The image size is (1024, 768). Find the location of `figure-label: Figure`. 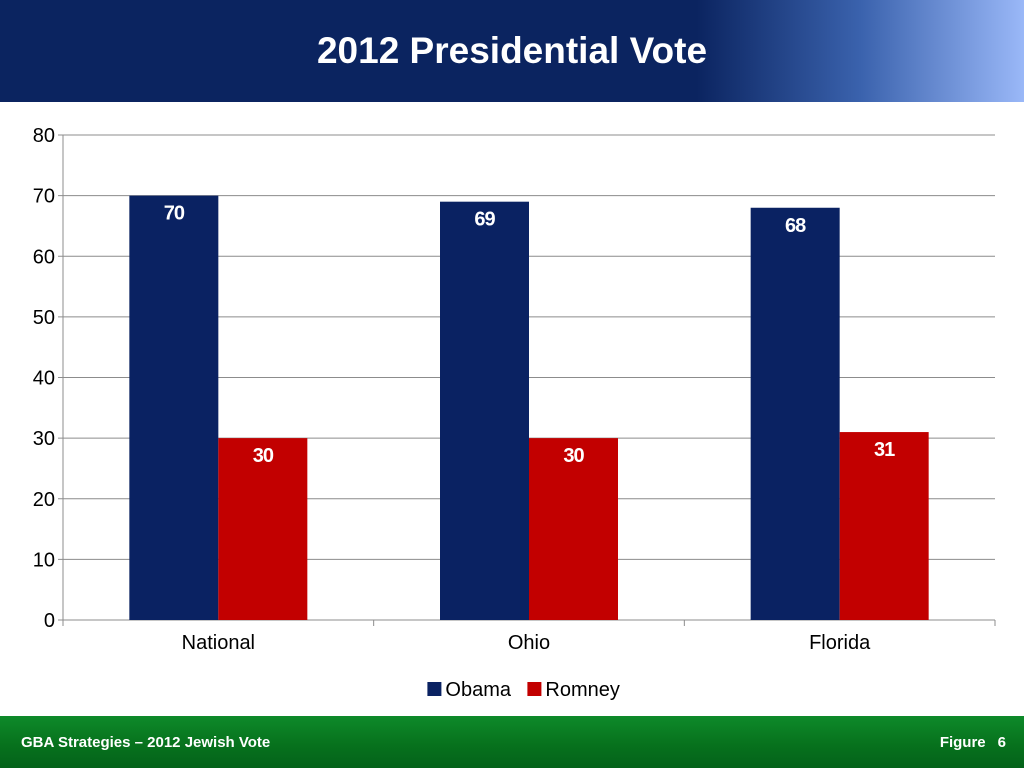

figure-label: Figure is located at coordinates (962, 742).